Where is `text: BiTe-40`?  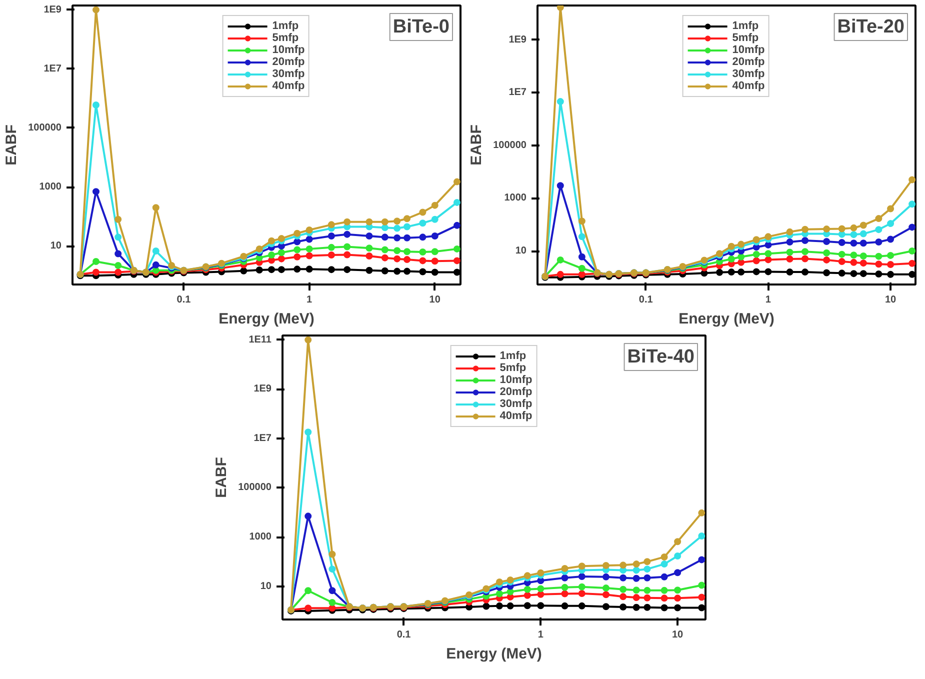 text: BiTe-40 is located at coordinates (661, 357).